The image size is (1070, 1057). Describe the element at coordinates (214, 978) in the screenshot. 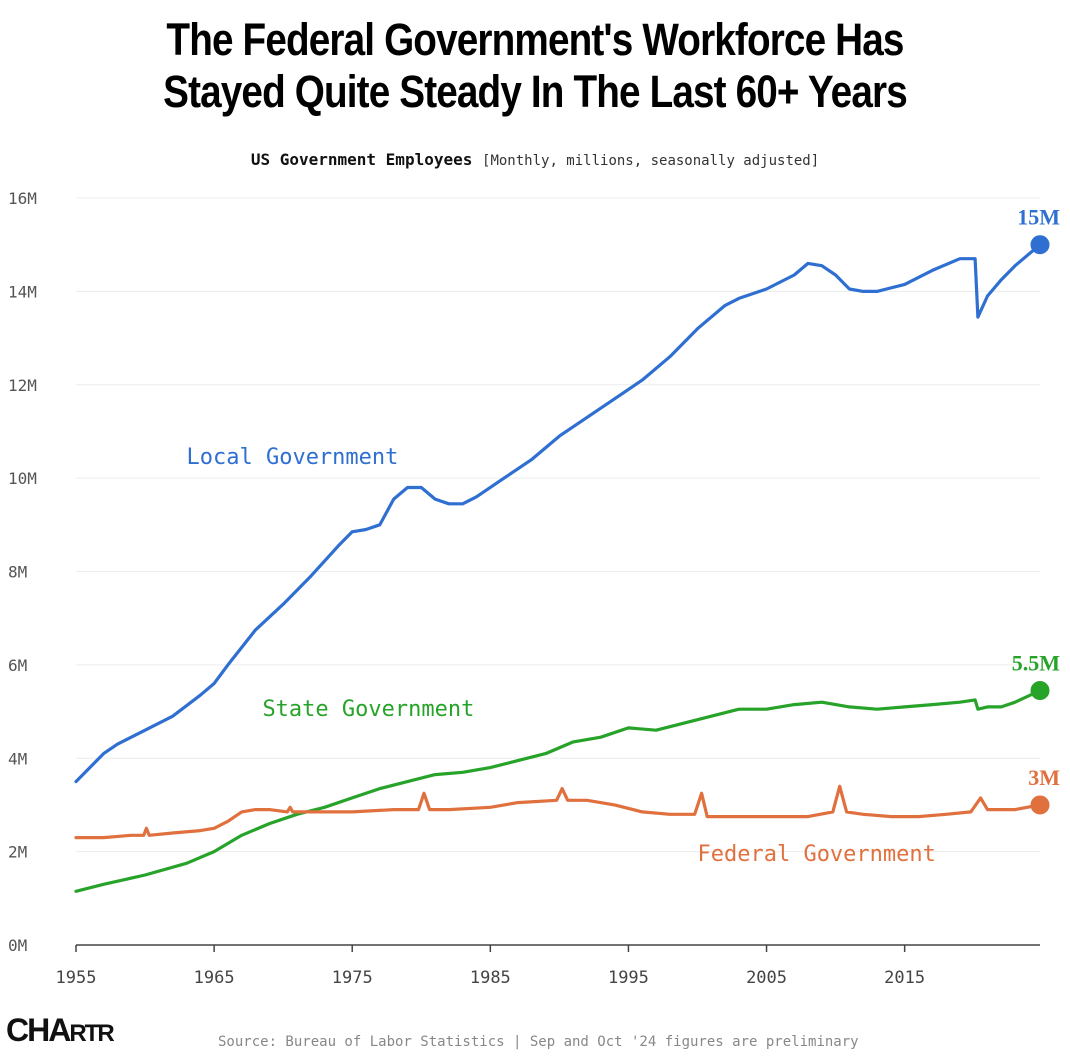

I see `x-tick-label-1965: 1965` at that location.